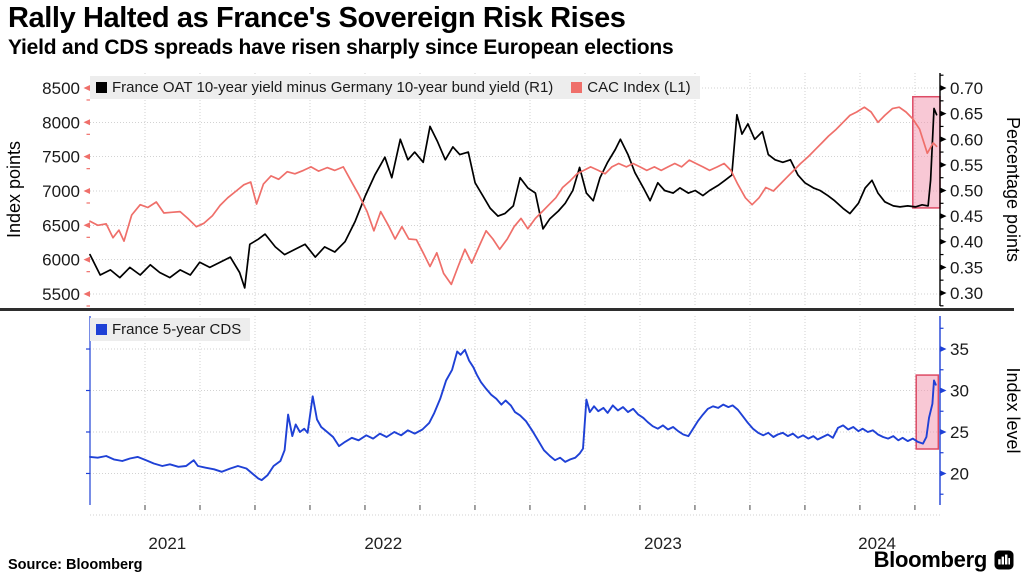 The width and height of the screenshot is (1024, 576). I want to click on election-highlight-bottom, so click(927, 412).